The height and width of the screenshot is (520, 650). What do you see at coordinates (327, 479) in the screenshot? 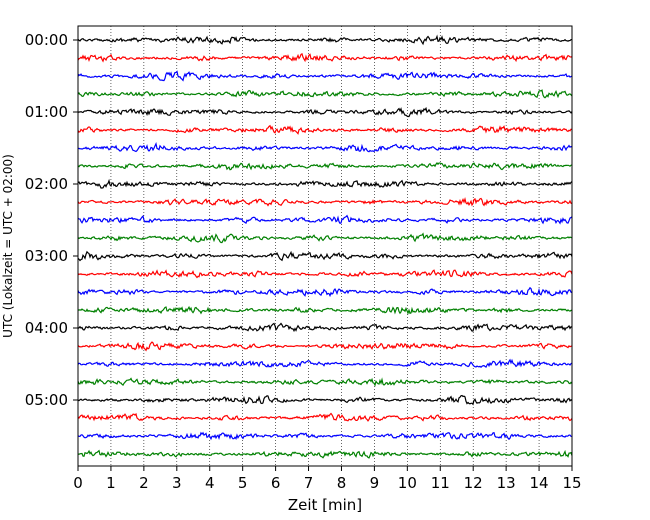
I see `x-axis-ticks: 0 1 2 3 4 5 6 7 8 9 10 11 12 13 14 15` at bounding box center [327, 479].